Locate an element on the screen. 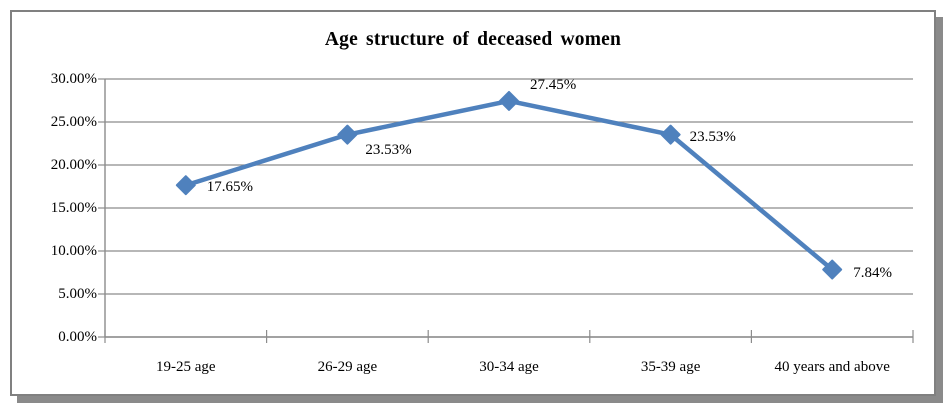  x-category-label: 40 years and above is located at coordinates (832, 367).